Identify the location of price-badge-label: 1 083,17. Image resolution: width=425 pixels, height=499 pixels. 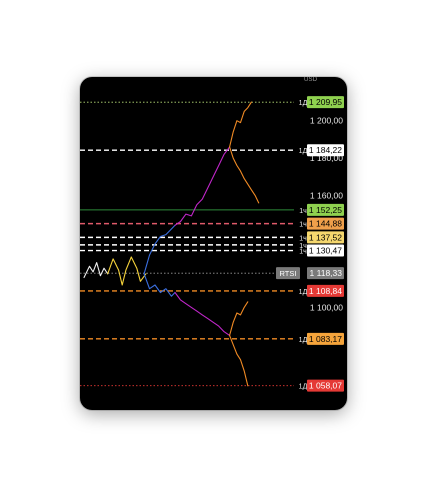
(325, 339).